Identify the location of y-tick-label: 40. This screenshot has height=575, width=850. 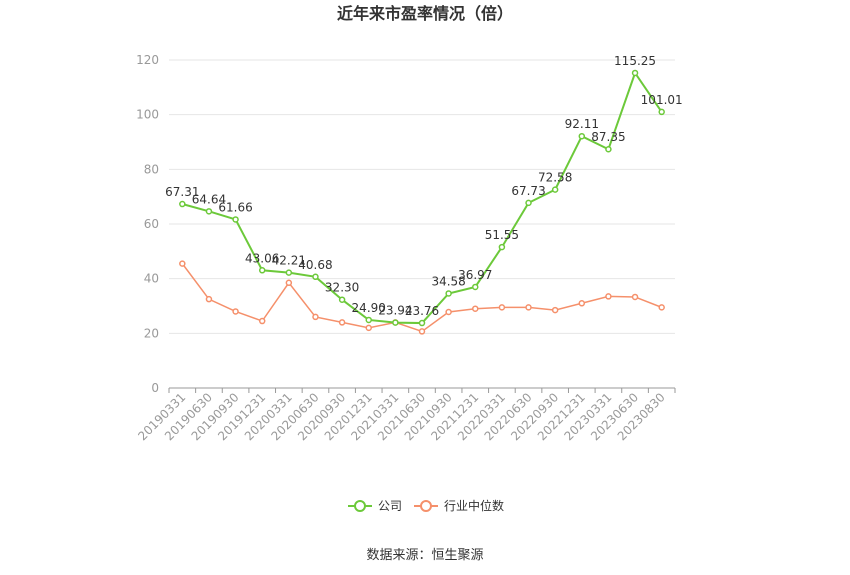
(151, 279).